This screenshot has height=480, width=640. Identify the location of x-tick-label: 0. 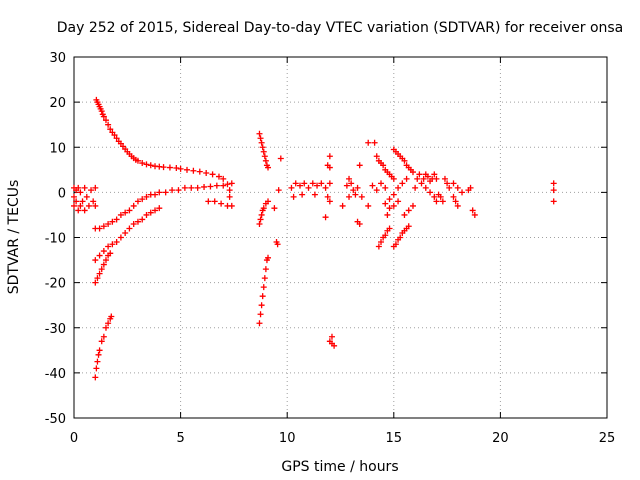
(74, 438).